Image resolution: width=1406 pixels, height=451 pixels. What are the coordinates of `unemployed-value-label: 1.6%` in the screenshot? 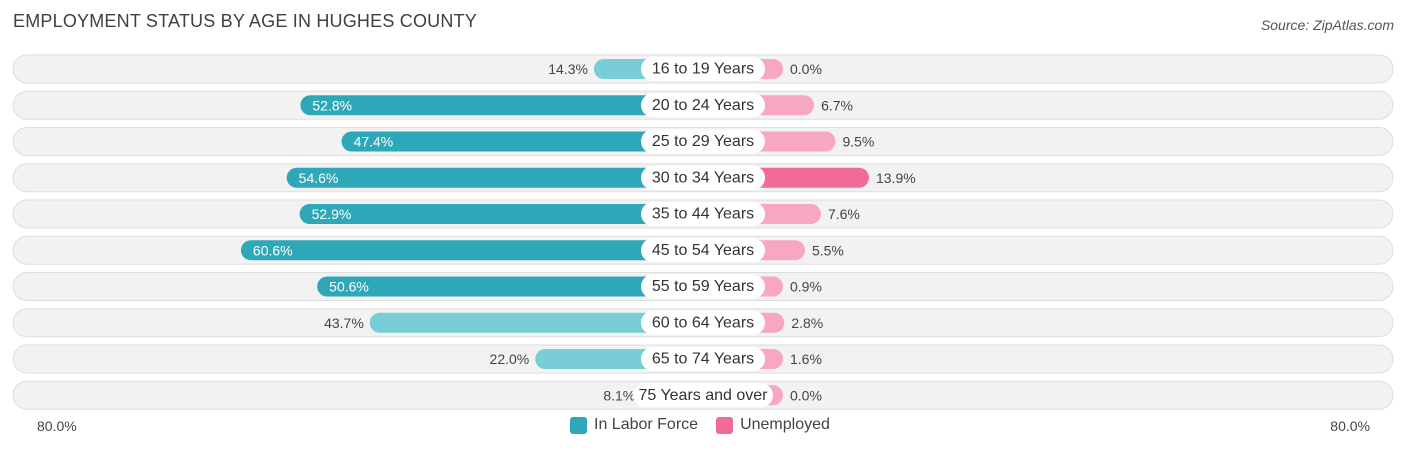 It's located at (806, 359).